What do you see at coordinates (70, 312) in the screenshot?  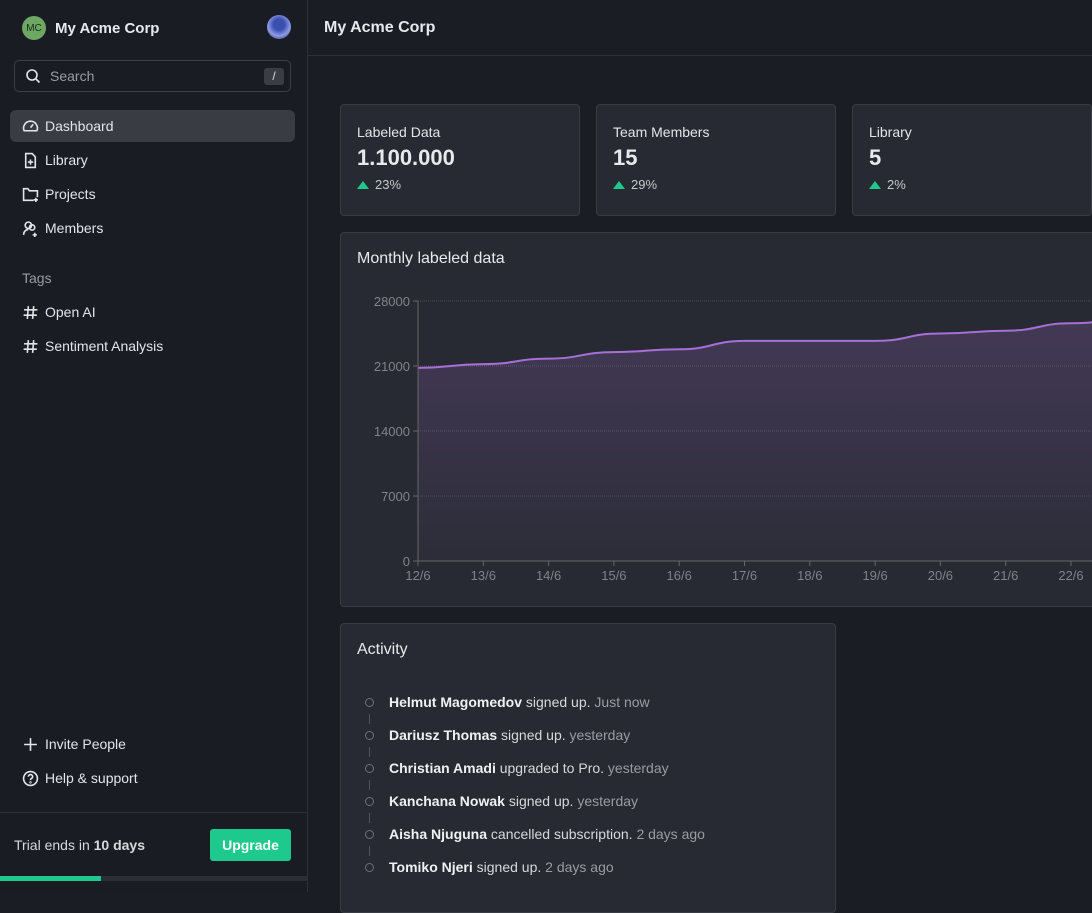 I see `tag-label: Open AI` at bounding box center [70, 312].